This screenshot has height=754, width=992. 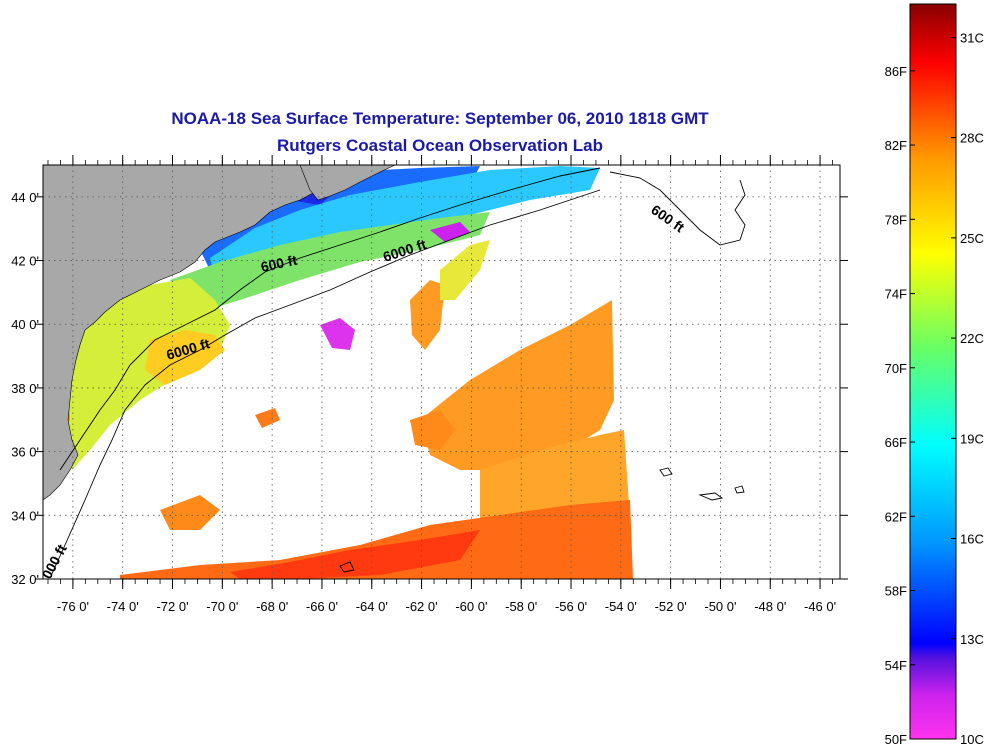 What do you see at coordinates (896, 294) in the screenshot?
I see `colorbar-label-f: 74F` at bounding box center [896, 294].